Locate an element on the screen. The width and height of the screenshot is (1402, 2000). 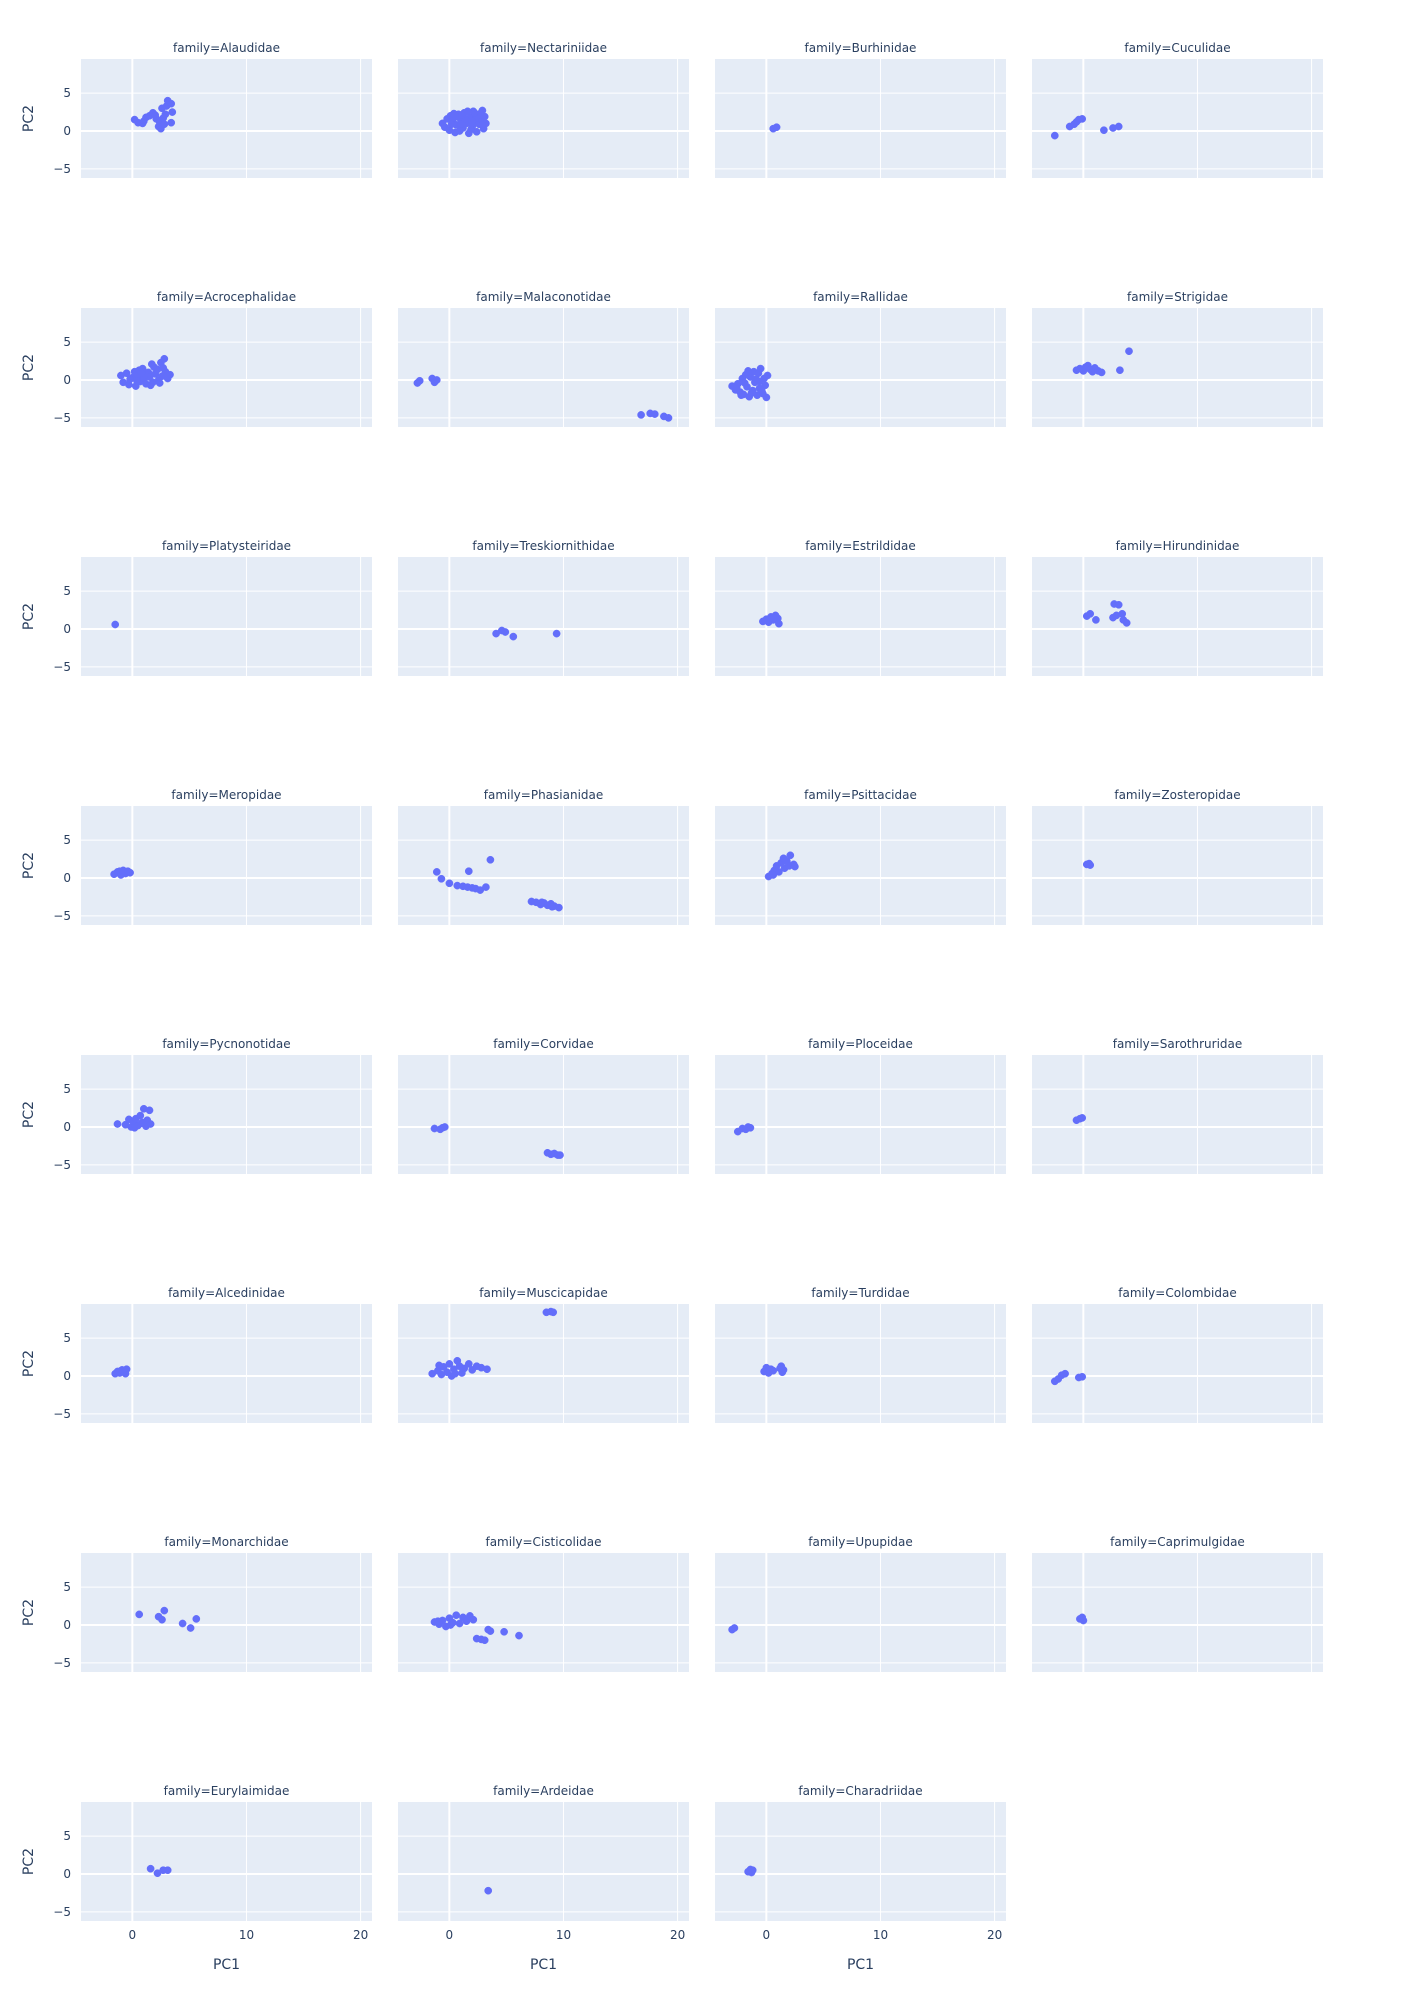
facet-title: family=Cisticolidae is located at coordinates (543, 1542).